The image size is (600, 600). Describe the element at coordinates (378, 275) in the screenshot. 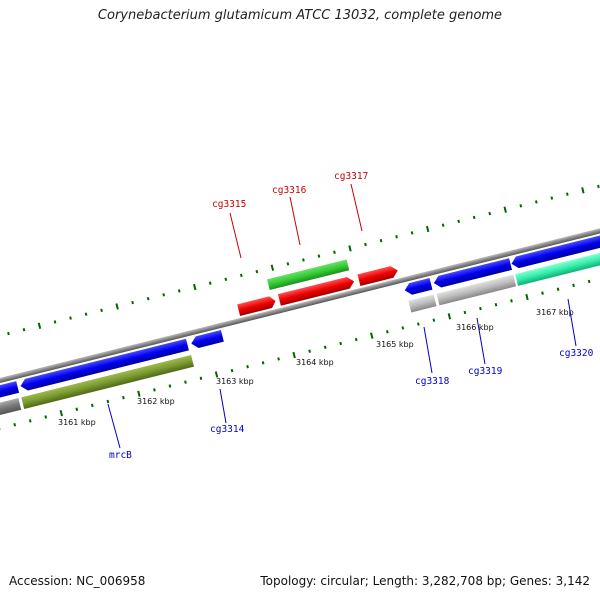

I see `gene-cg3317-arrow` at that location.